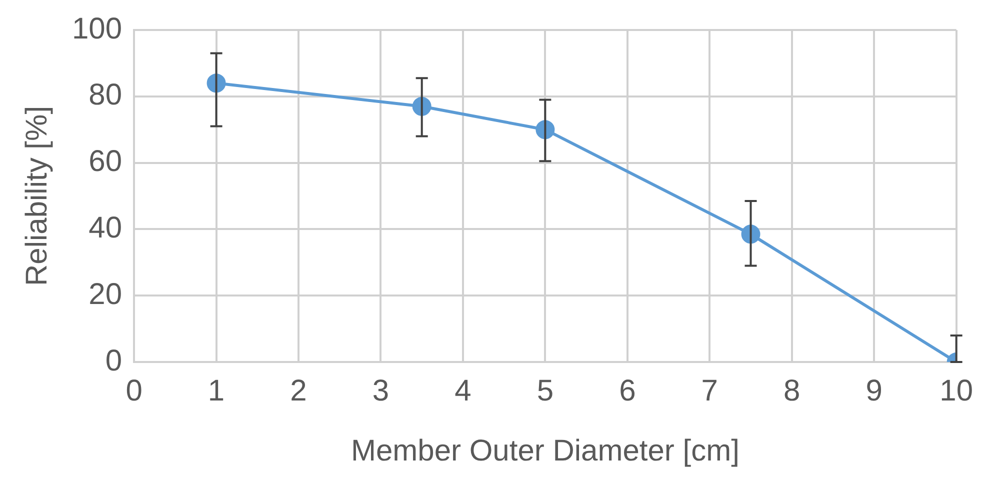 This screenshot has height=482, width=985. I want to click on x-tick-label: 4, so click(463, 391).